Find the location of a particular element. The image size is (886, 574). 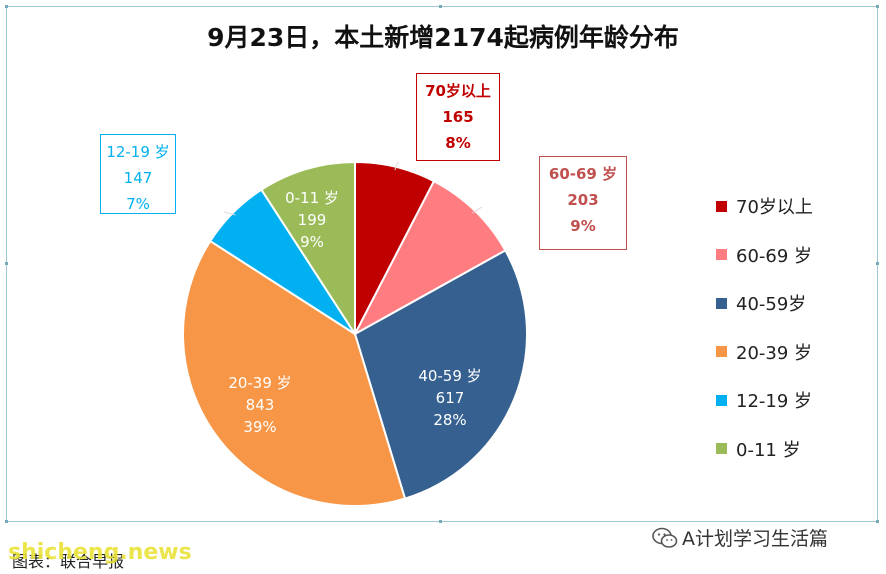

legend-label: 40-59岁 is located at coordinates (771, 305).